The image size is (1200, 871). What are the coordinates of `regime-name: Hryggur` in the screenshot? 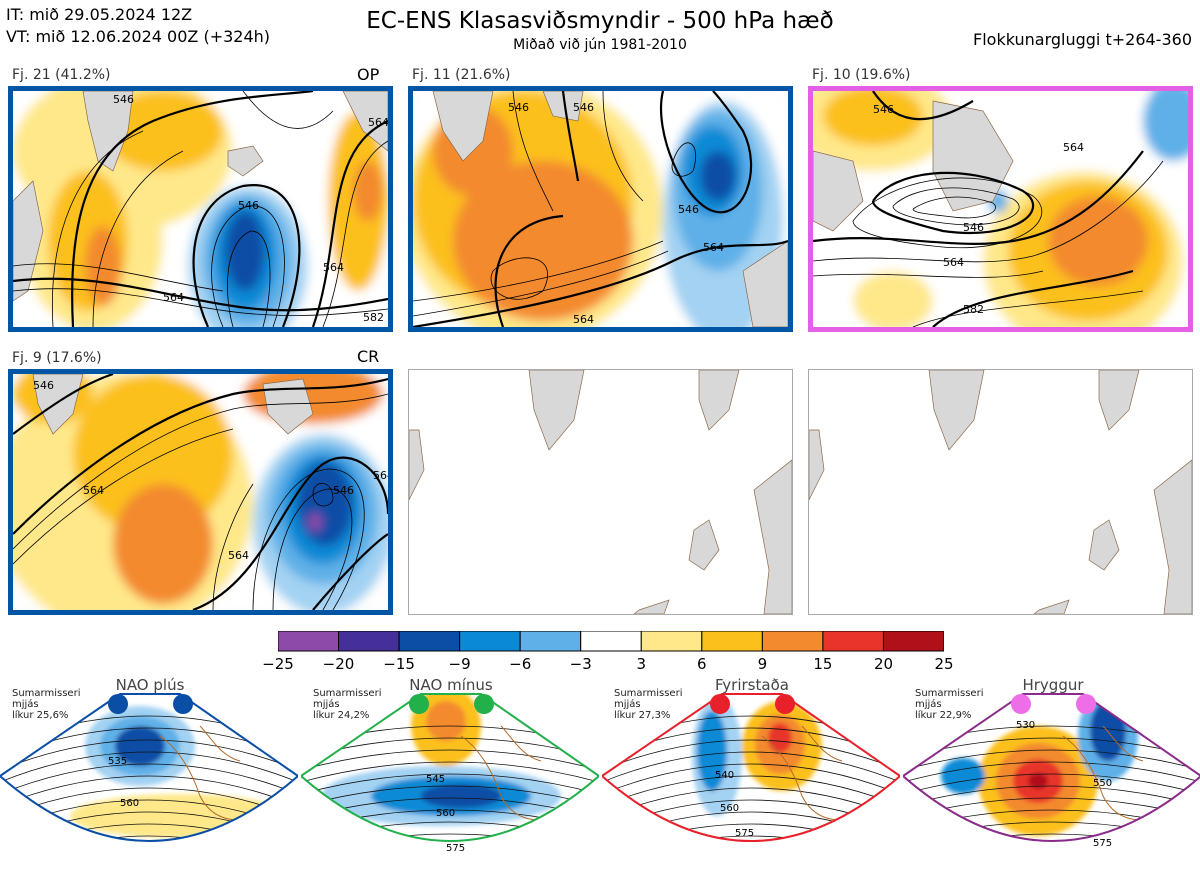 It's located at (1053, 685).